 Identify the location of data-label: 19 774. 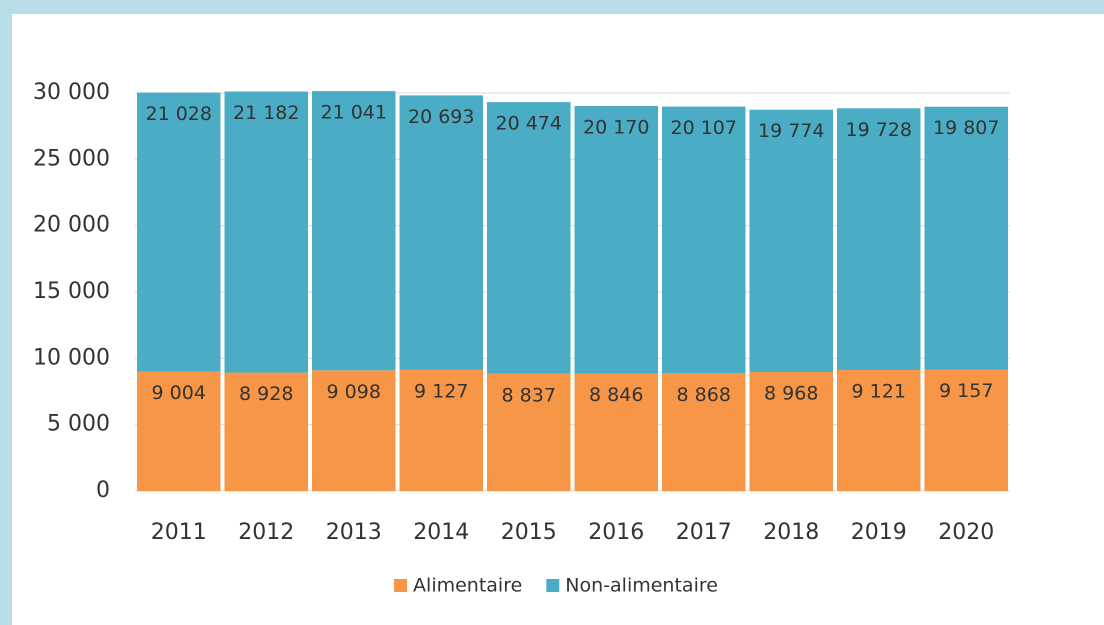
(791, 131).